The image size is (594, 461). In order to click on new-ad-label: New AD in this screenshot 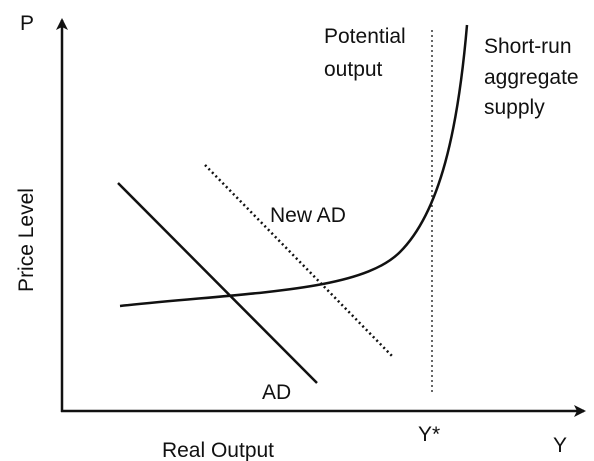, I will do `click(308, 215)`.